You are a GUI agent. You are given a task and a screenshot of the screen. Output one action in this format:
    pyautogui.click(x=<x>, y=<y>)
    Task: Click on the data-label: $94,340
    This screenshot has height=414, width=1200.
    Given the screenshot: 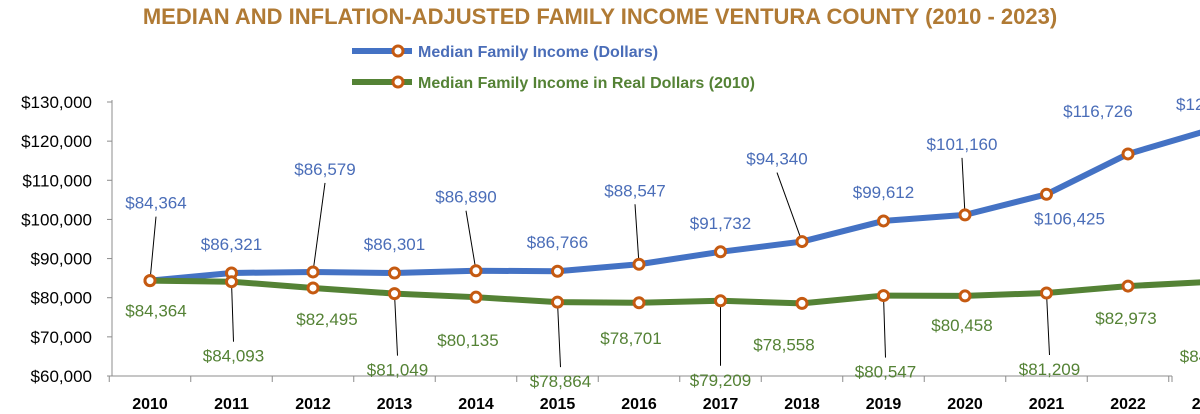 What is the action you would take?
    pyautogui.click(x=776, y=159)
    